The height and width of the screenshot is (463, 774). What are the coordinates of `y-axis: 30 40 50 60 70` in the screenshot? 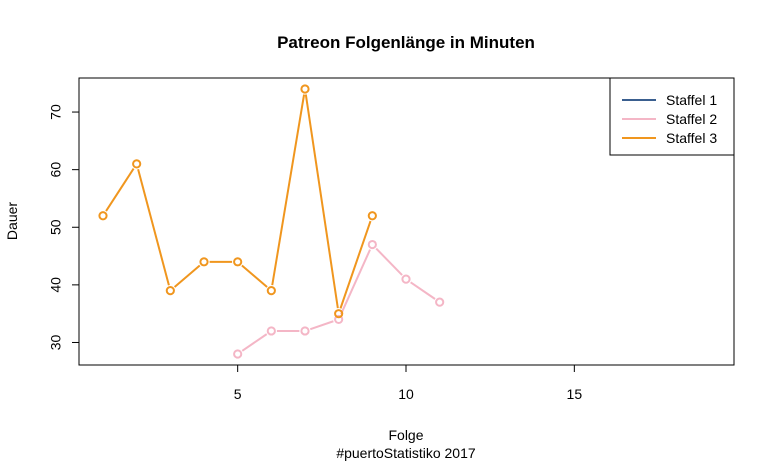 It's located at (64, 227).